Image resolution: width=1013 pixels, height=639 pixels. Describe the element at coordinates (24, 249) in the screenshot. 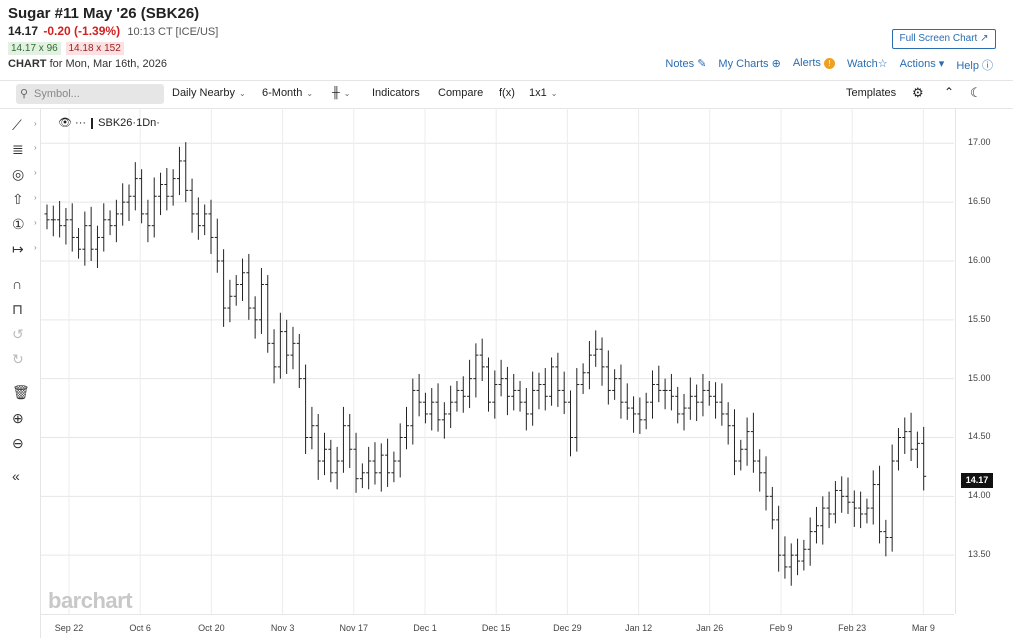

I see `measure-tool-icon: ↦ ›` at that location.